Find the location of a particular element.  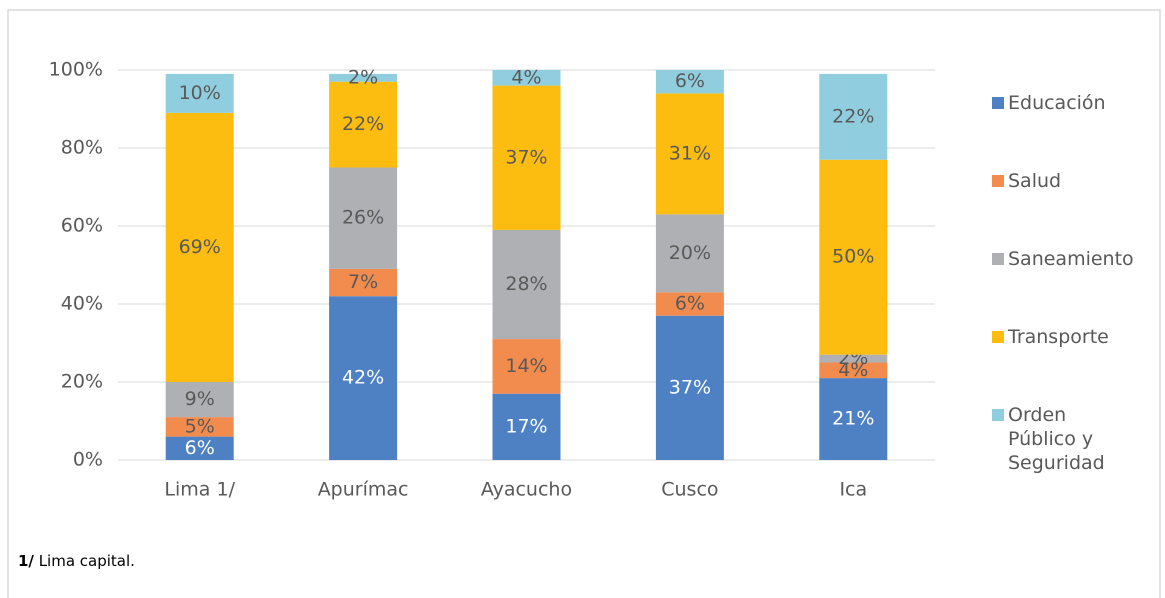

data-label: 2% is located at coordinates (363, 77).